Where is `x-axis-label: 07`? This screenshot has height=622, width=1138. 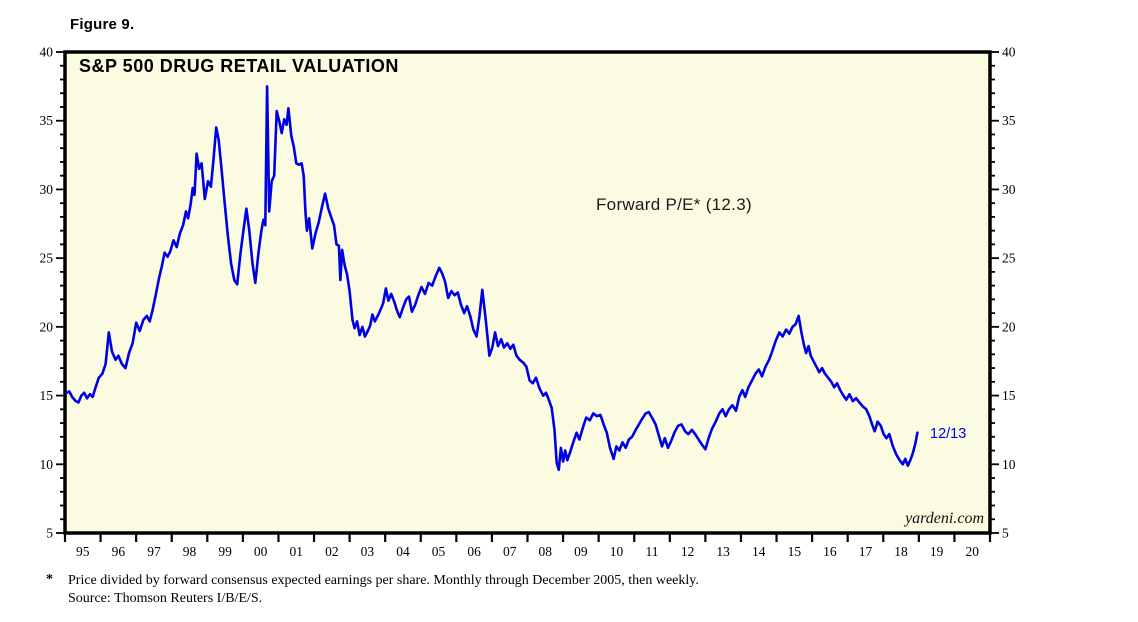
x-axis-label: 07 is located at coordinates (510, 551).